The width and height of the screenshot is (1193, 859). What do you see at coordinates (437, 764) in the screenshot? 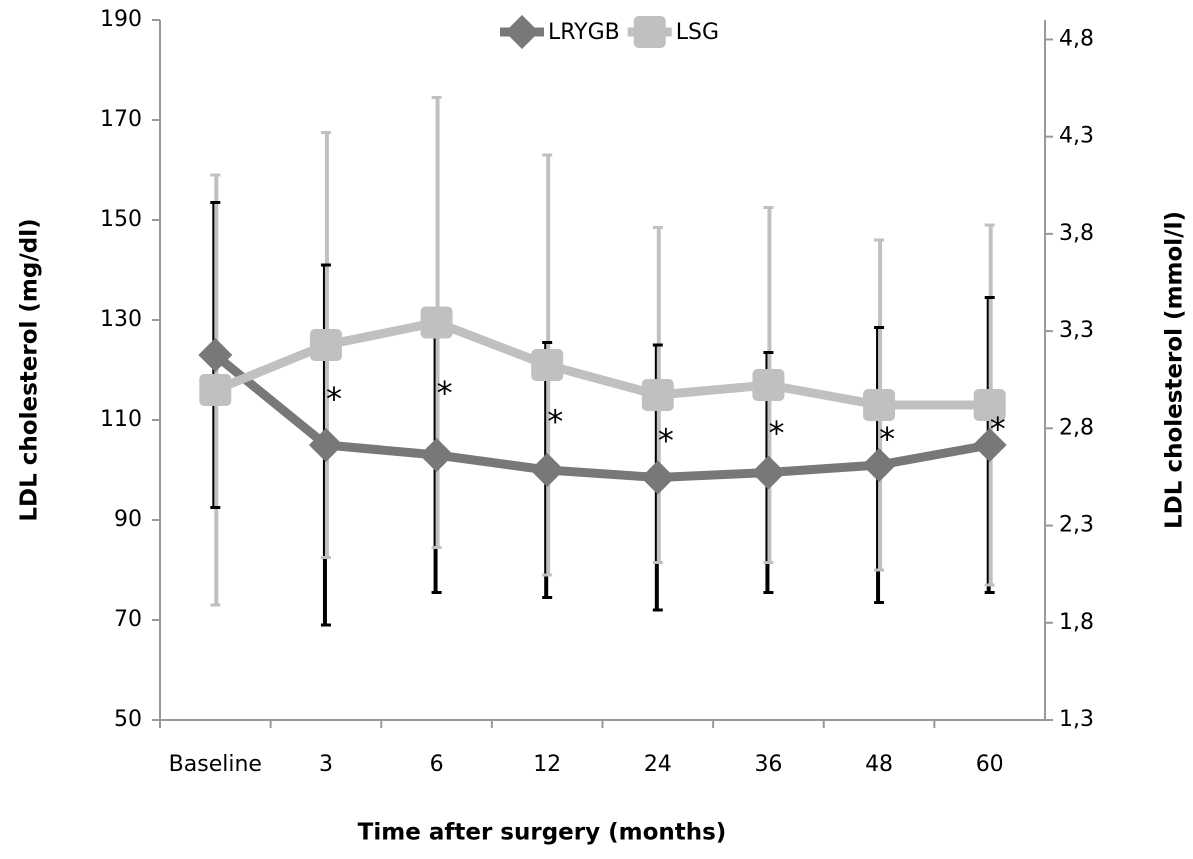
I see `x-tick-label: 6` at bounding box center [437, 764].